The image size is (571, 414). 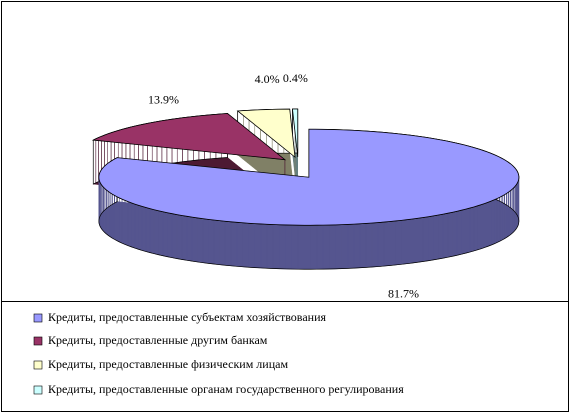 I want to click on legend-label: Кредиты, предоставленные другим банкам, so click(x=158, y=340).